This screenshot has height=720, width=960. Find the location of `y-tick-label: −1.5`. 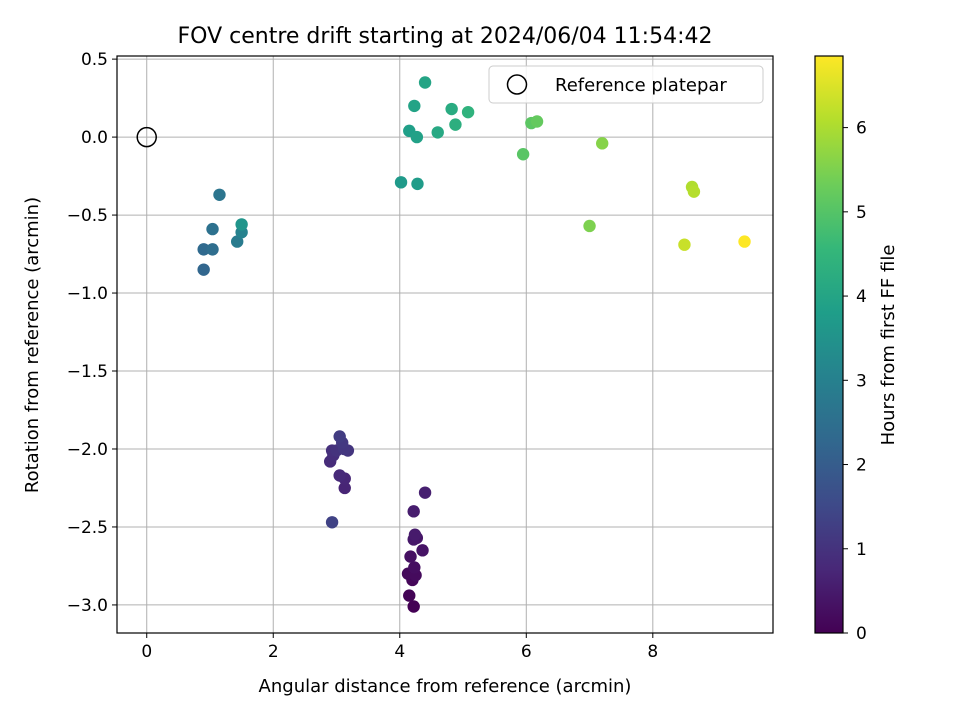

y-tick-label: −1.5 is located at coordinates (87, 372).